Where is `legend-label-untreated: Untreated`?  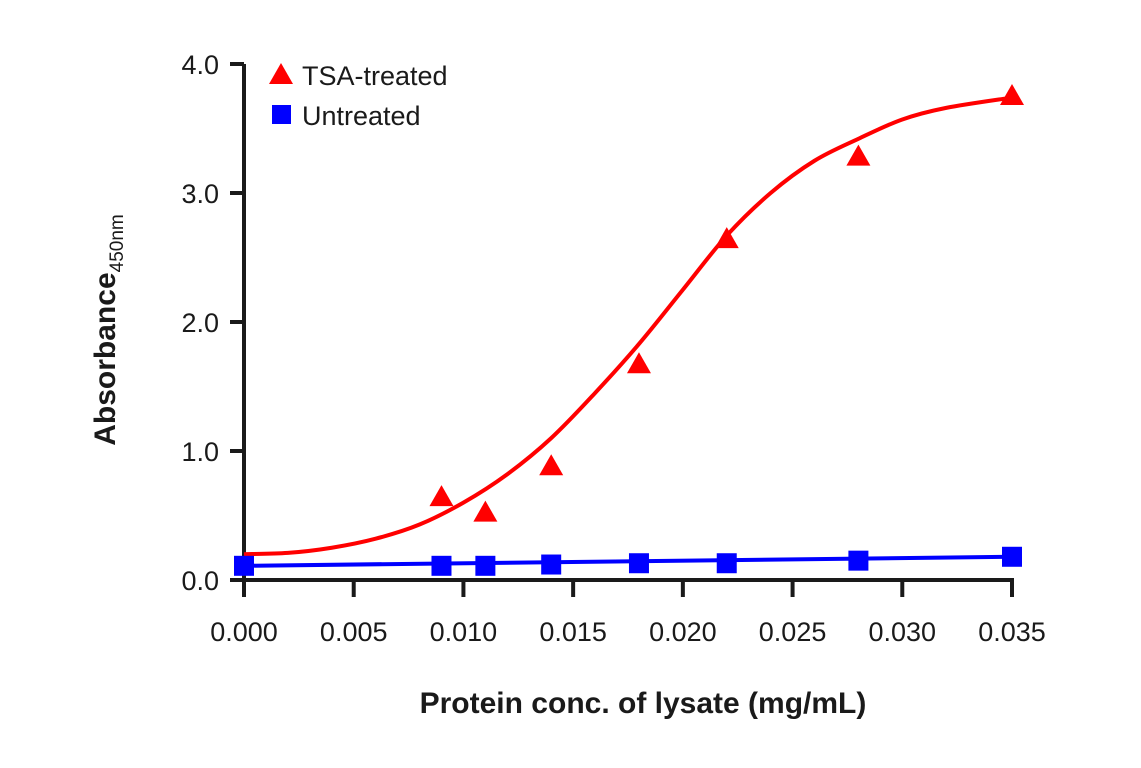
legend-label-untreated: Untreated is located at coordinates (361, 116).